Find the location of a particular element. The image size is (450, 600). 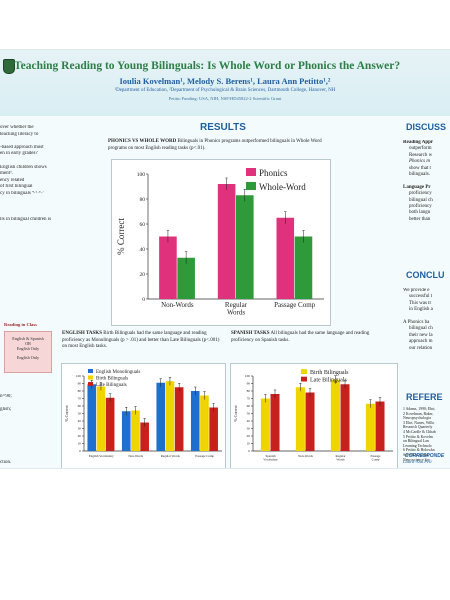

legend-swatch-late-bilinguals is located at coordinates (90, 384).